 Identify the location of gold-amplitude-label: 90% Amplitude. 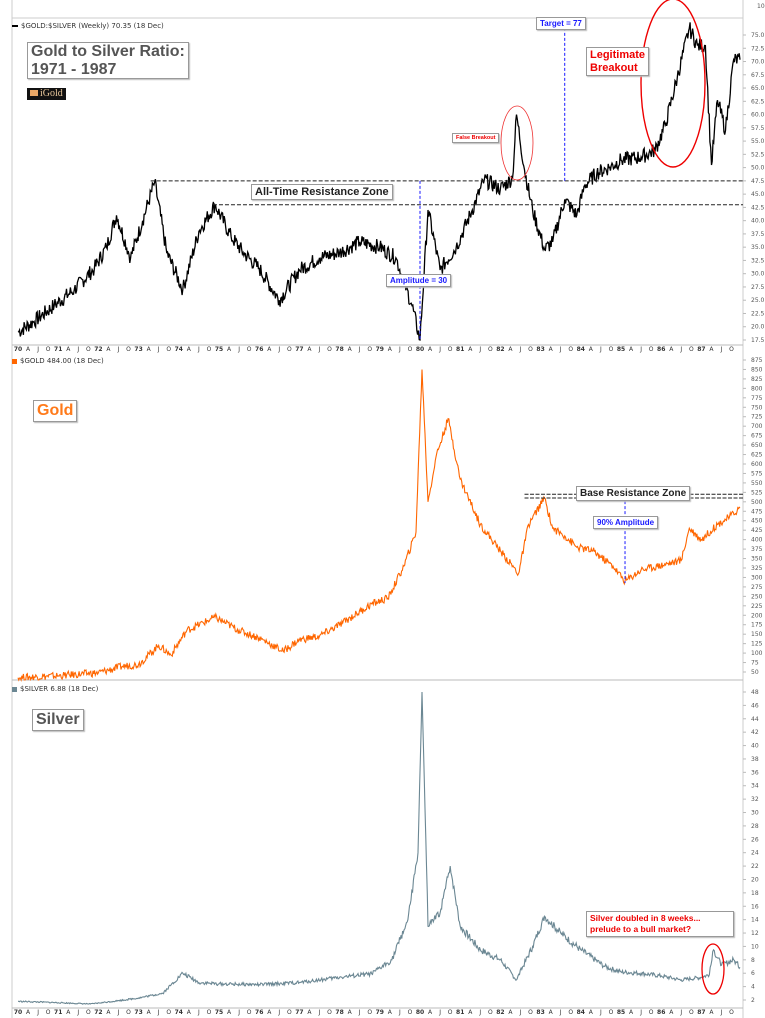
(626, 522).